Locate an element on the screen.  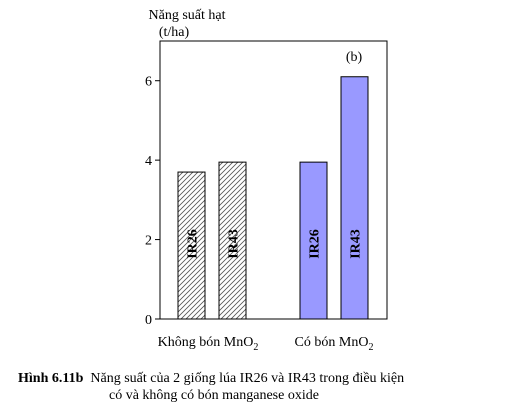
caption-label: Hình 6.11b is located at coordinates (51, 378).